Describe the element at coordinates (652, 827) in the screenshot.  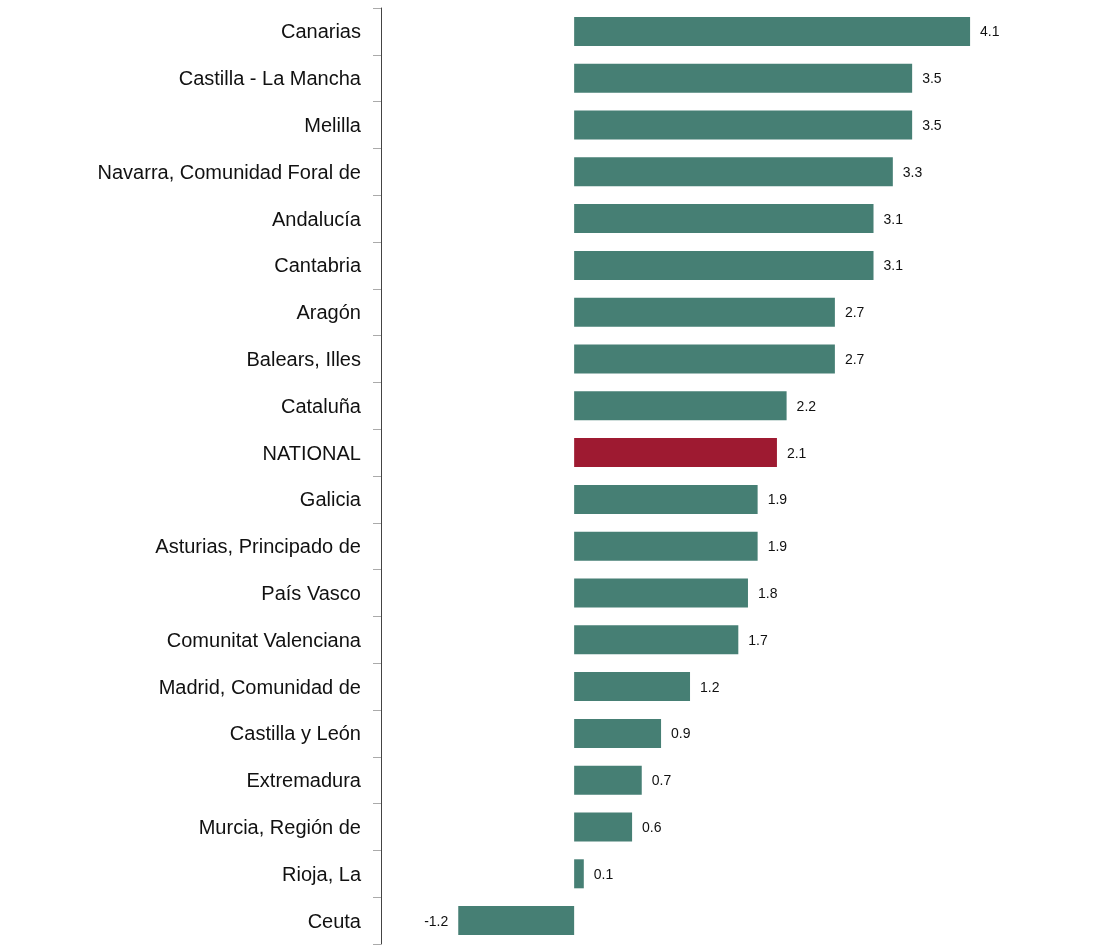
I see `data-label: 0.6` at that location.